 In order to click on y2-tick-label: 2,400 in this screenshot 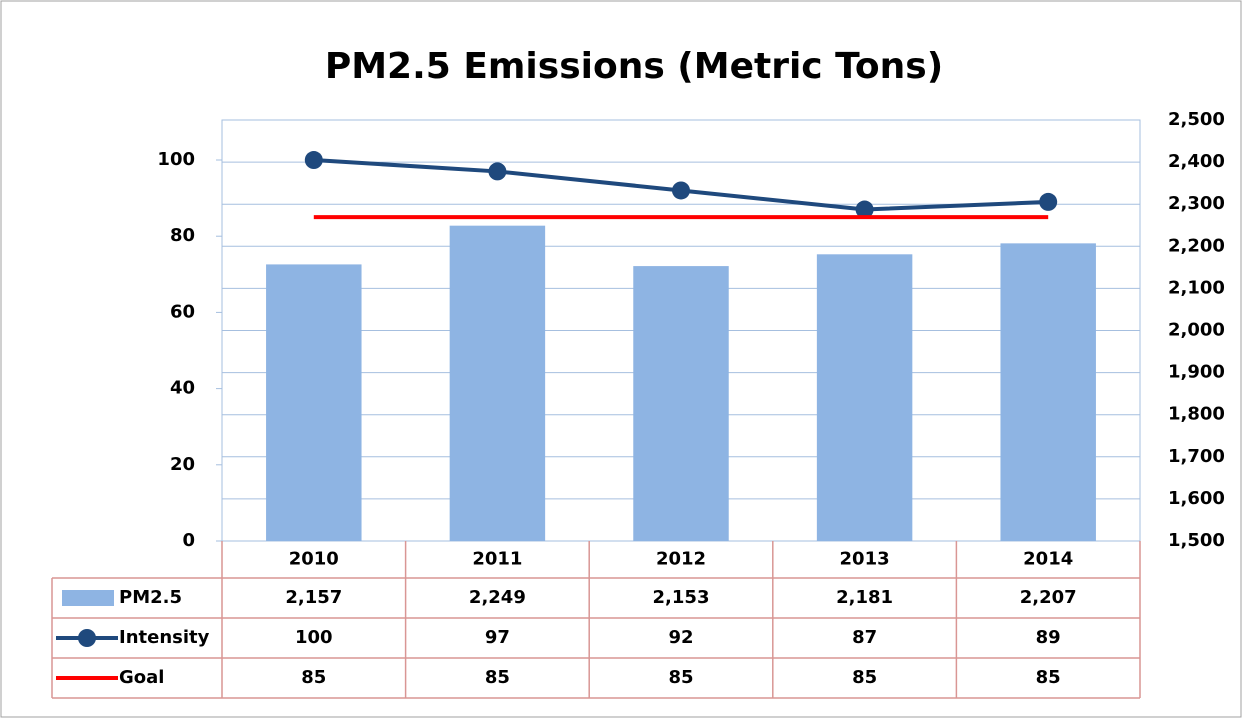, I will do `click(1196, 161)`.